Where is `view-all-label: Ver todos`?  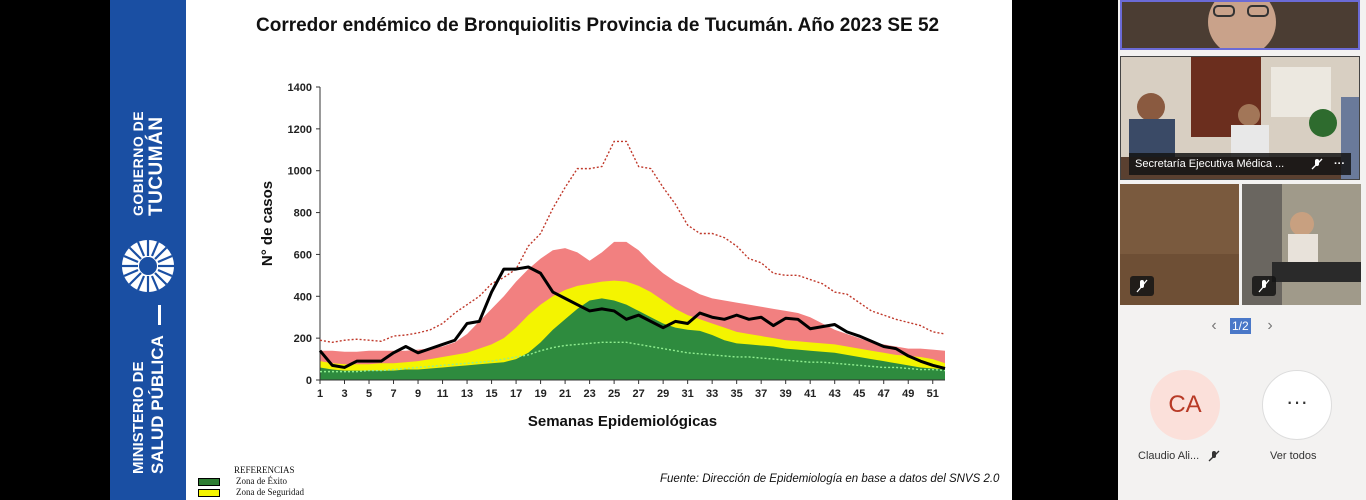 view-all-label: Ver todos is located at coordinates (1293, 456).